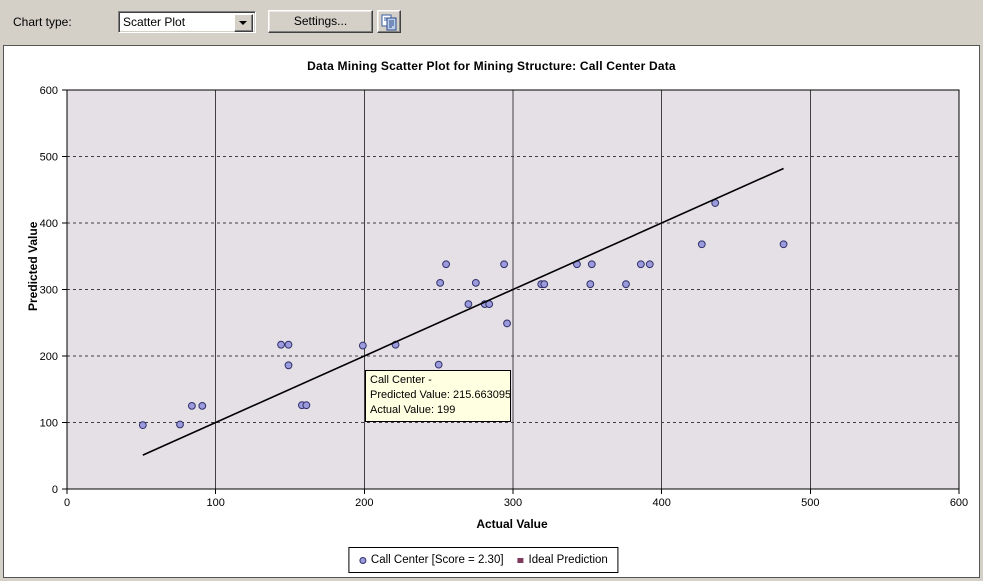 This screenshot has height=581, width=983. I want to click on x-tick-label: 300, so click(513, 503).